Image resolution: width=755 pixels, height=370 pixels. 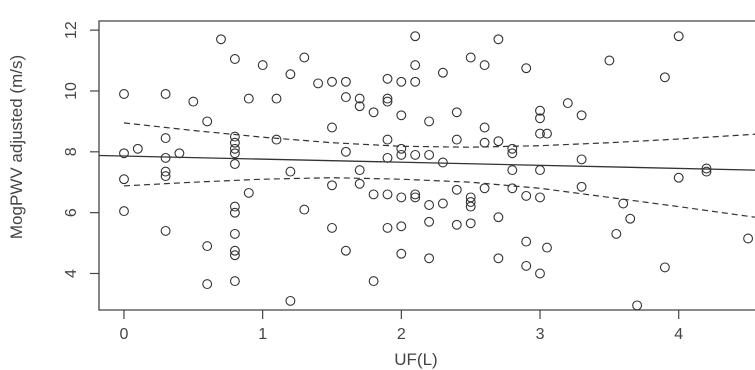 What do you see at coordinates (678, 334) in the screenshot?
I see `x-tick-label: 4` at bounding box center [678, 334].